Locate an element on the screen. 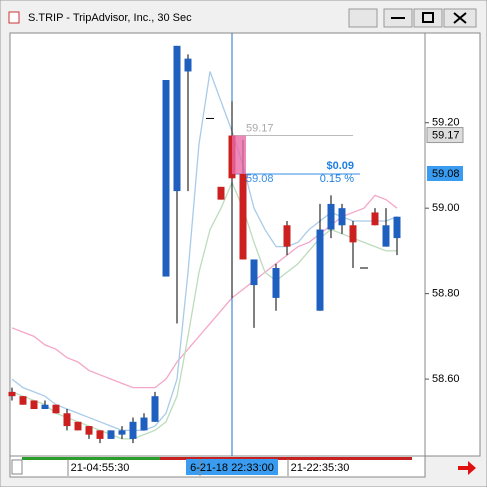 Image resolution: width=487 pixels, height=492 pixels. x-tick-label: 21-22:35:30 is located at coordinates (320, 468).